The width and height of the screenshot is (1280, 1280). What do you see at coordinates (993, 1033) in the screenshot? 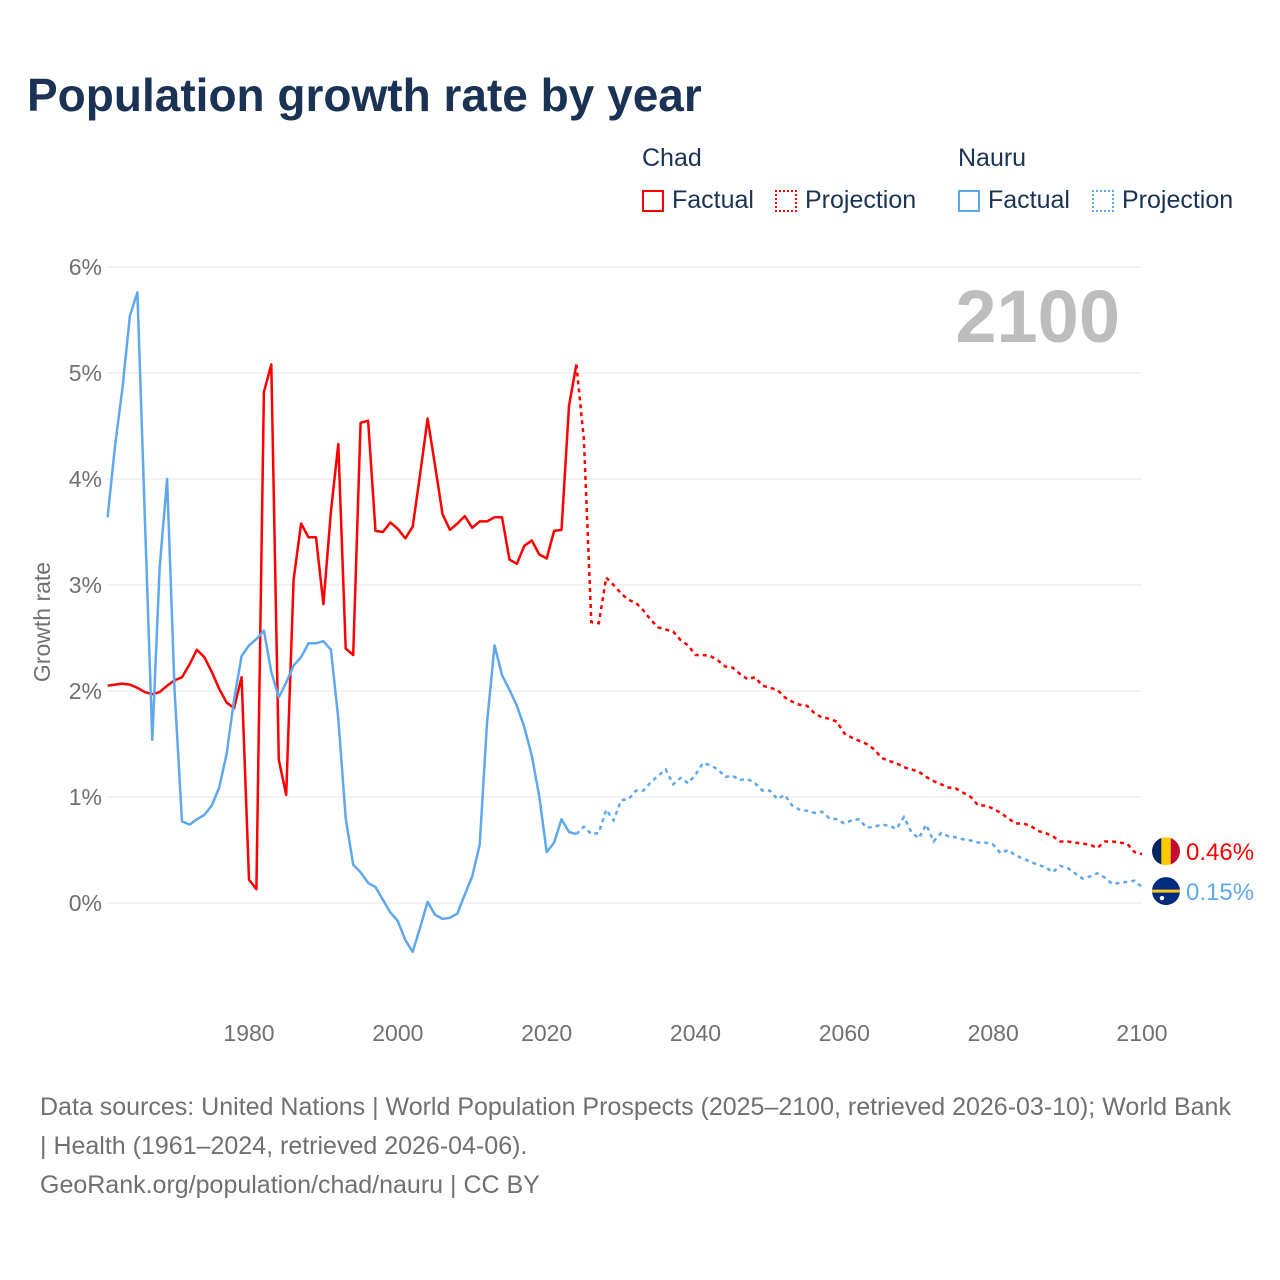
I see `x-tick-label: 2080` at bounding box center [993, 1033].